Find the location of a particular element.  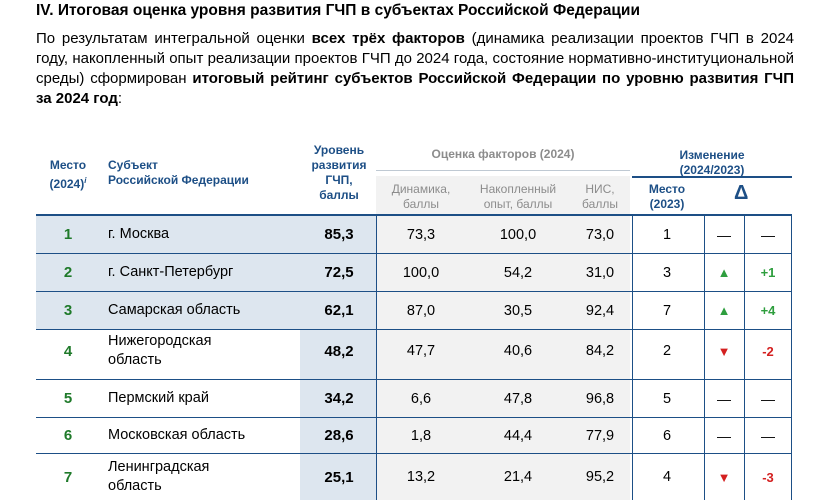

dyn-cell: 6,6 is located at coordinates (421, 398).